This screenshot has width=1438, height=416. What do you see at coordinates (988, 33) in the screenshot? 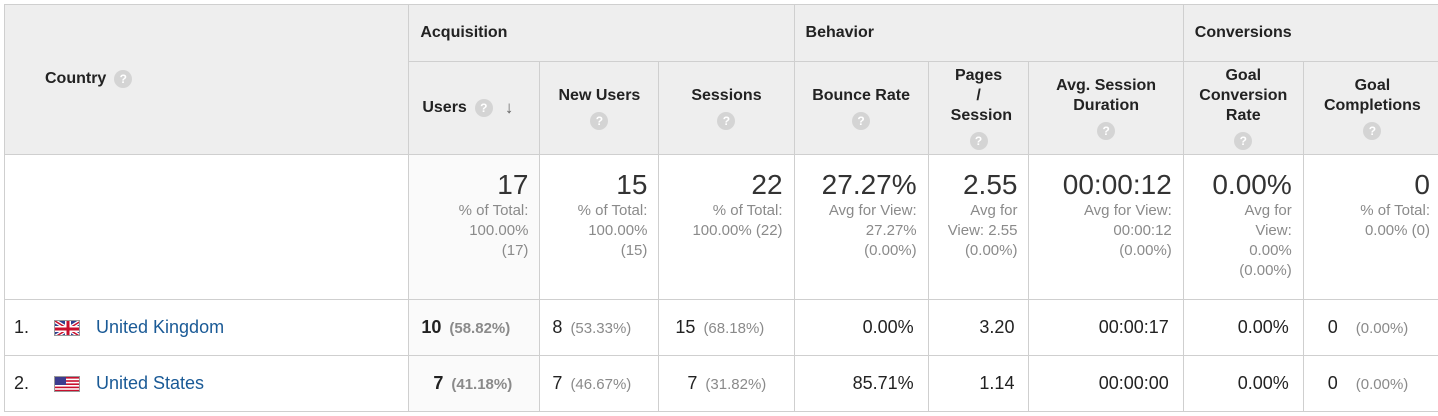
I see `behavior-group-header: Behavior` at bounding box center [988, 33].